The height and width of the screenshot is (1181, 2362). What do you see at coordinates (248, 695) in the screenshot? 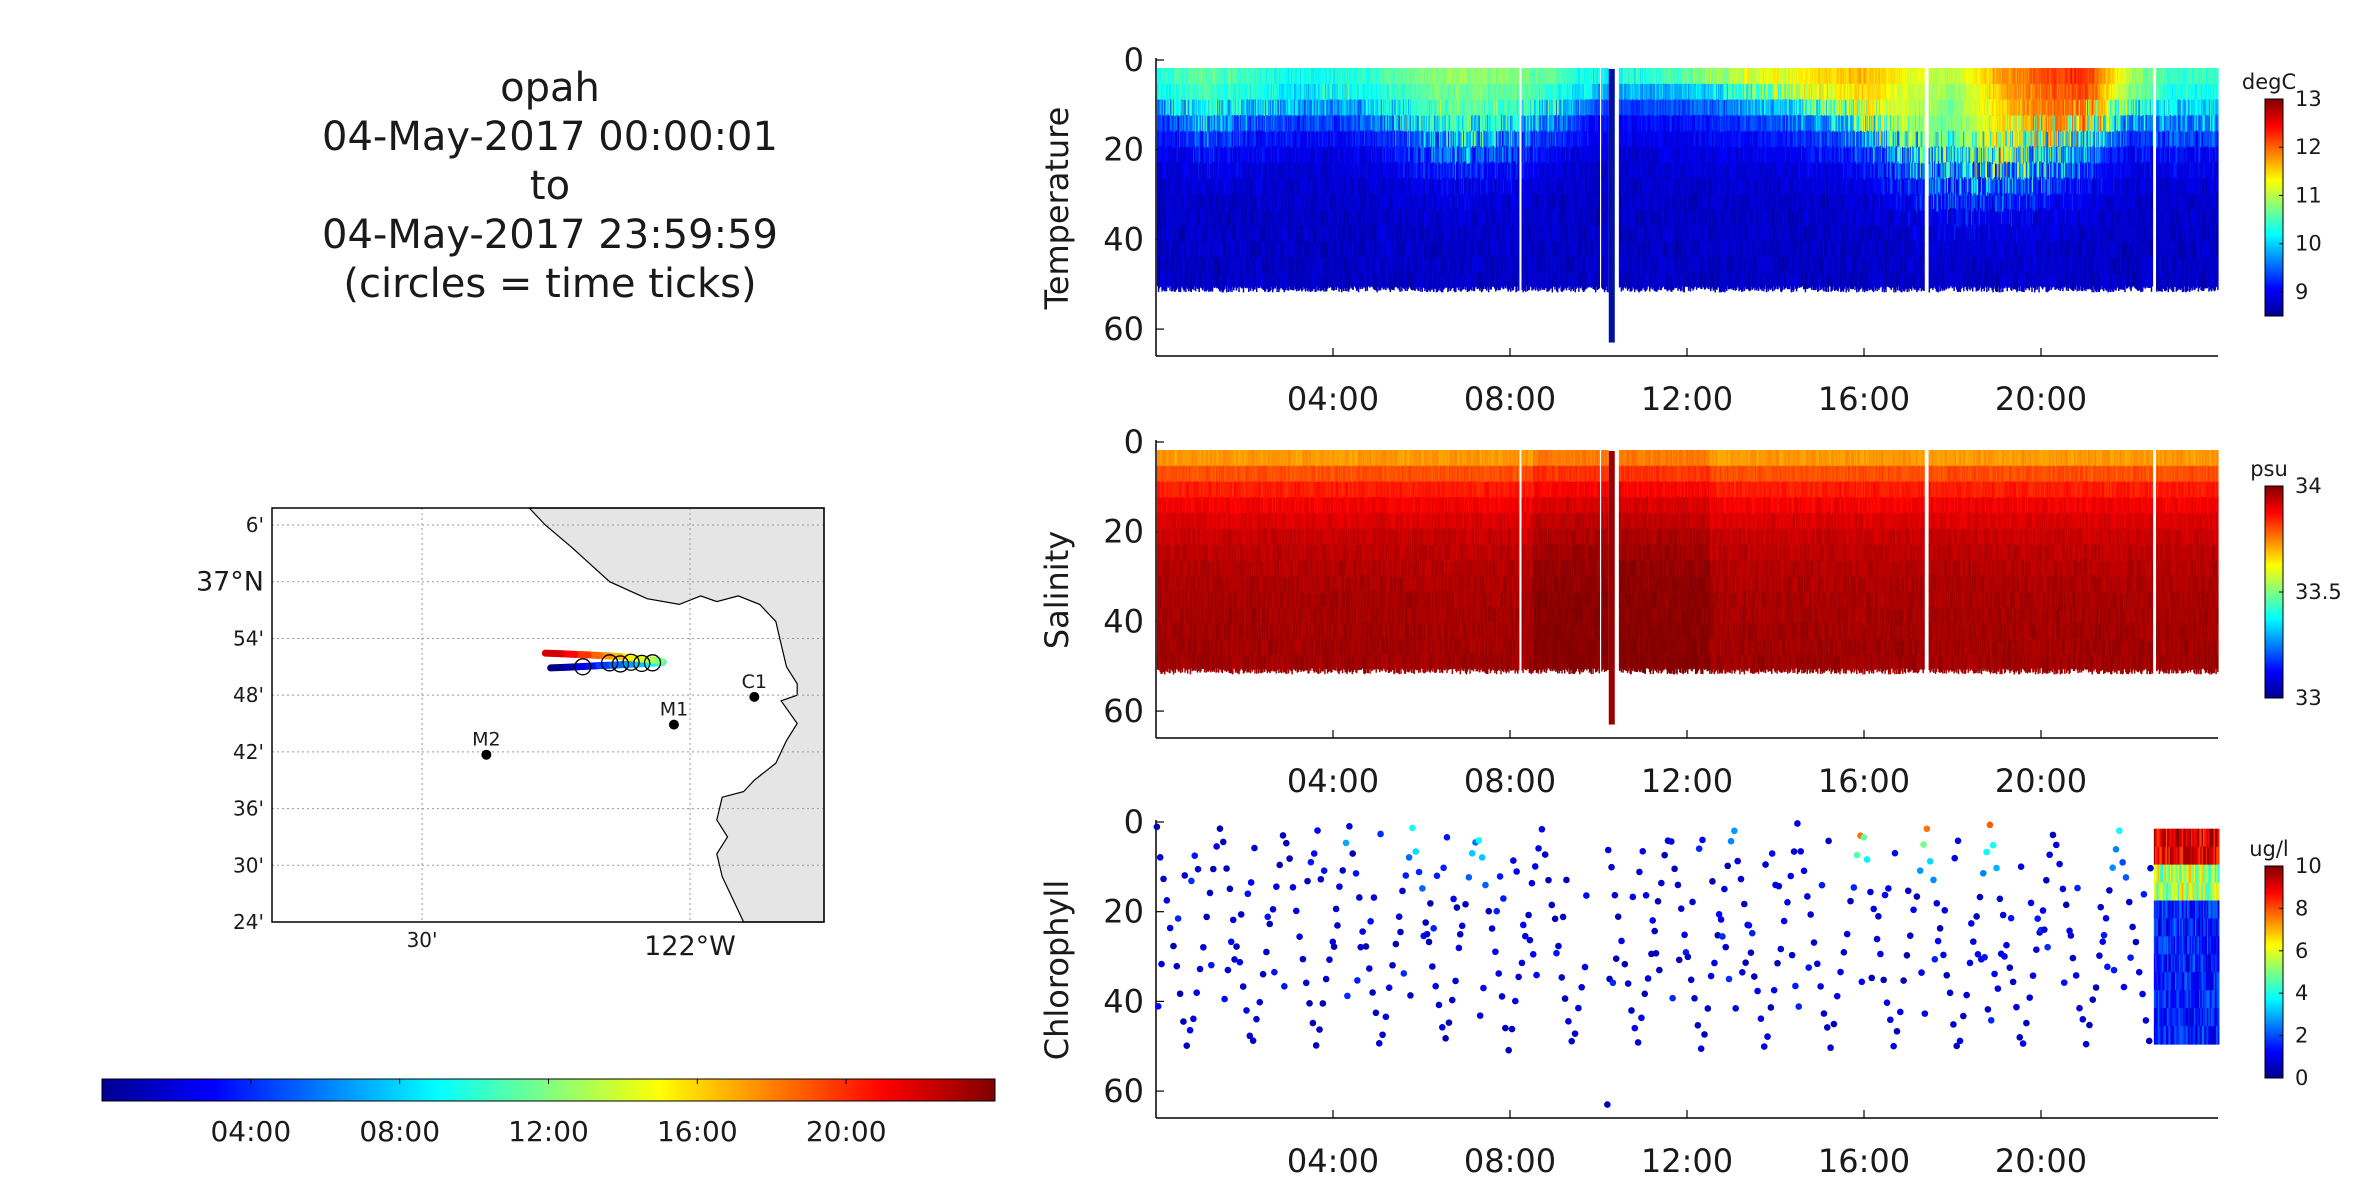
I see `map-lat-tick-label: 48'` at bounding box center [248, 695].